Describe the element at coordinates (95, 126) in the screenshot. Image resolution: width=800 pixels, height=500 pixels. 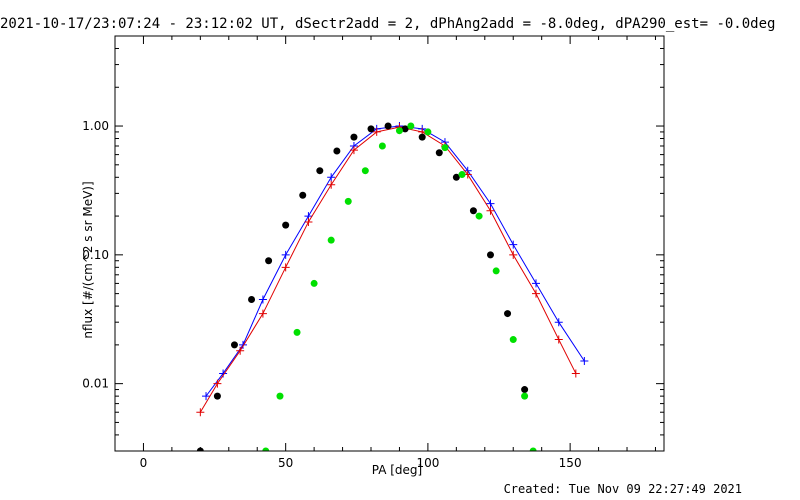
I see `y-tick-label: 1.00` at that location.